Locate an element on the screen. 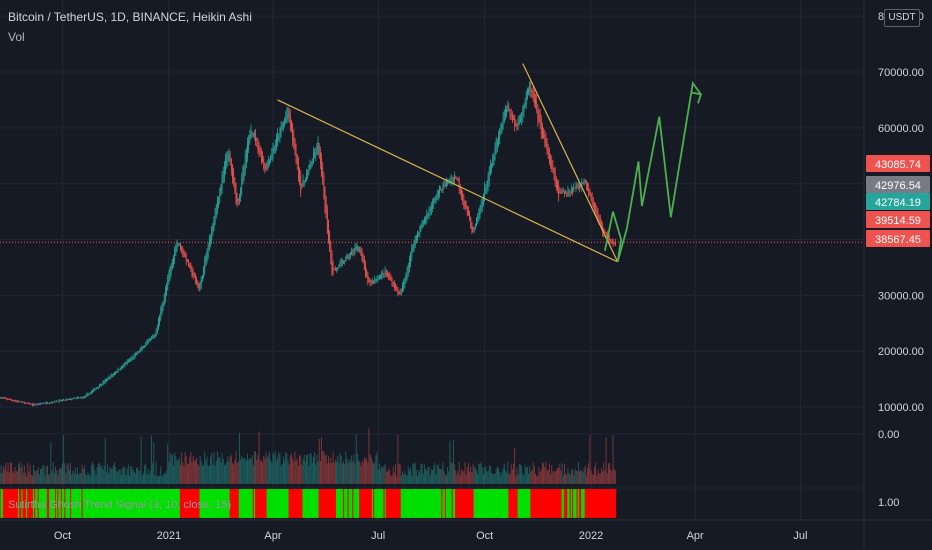  volume-label: Vol is located at coordinates (16, 37).